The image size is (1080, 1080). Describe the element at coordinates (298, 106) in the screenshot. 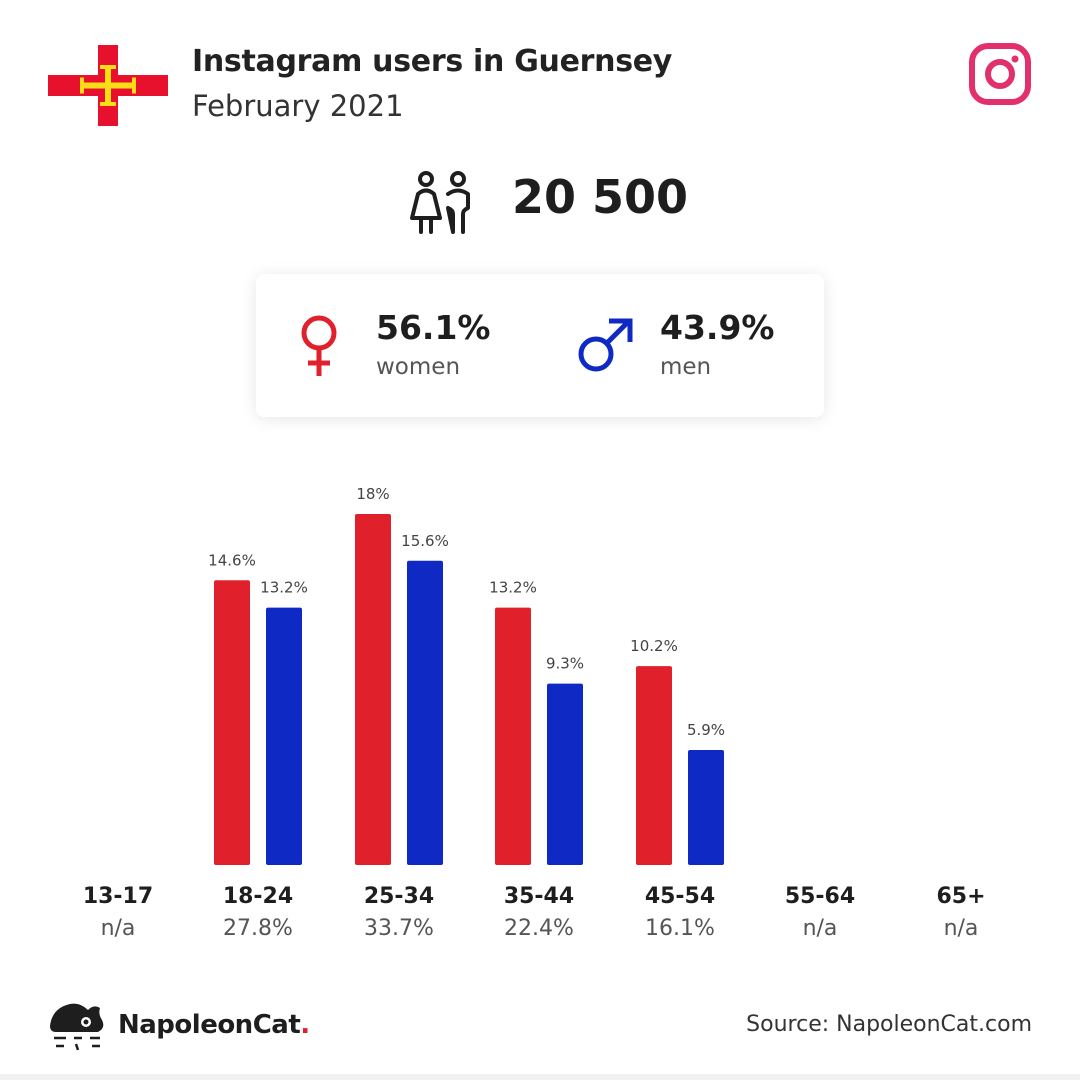

I see `page-subtitle: February 2021` at that location.